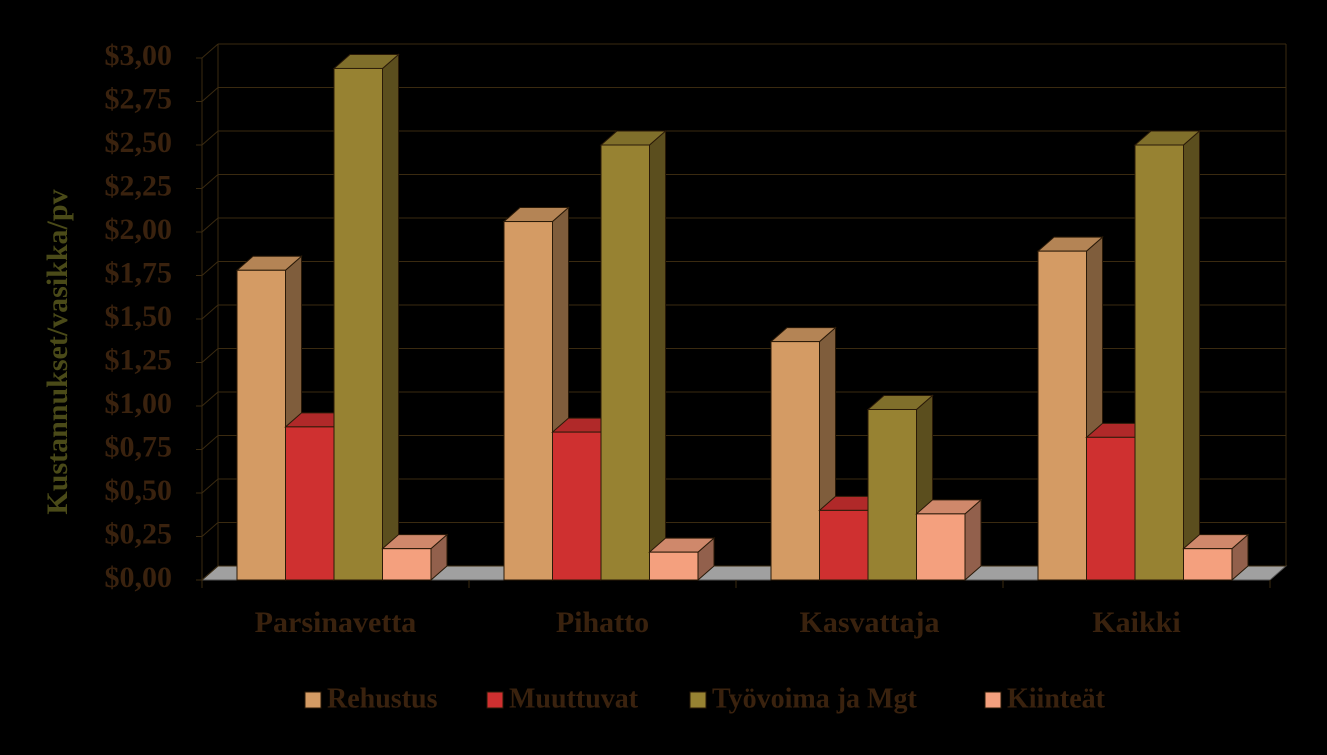 This screenshot has height=755, width=1327. Describe the element at coordinates (139, 185) in the screenshot. I see `y-tick-label: $2,25` at that location.